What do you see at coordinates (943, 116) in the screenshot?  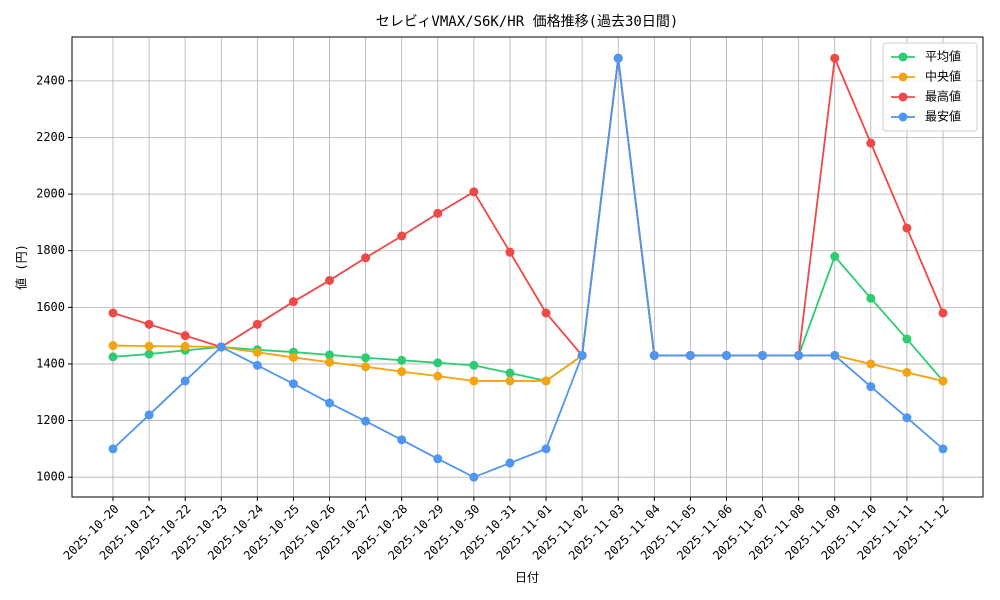 I see `legend-label: 最安値` at bounding box center [943, 116].